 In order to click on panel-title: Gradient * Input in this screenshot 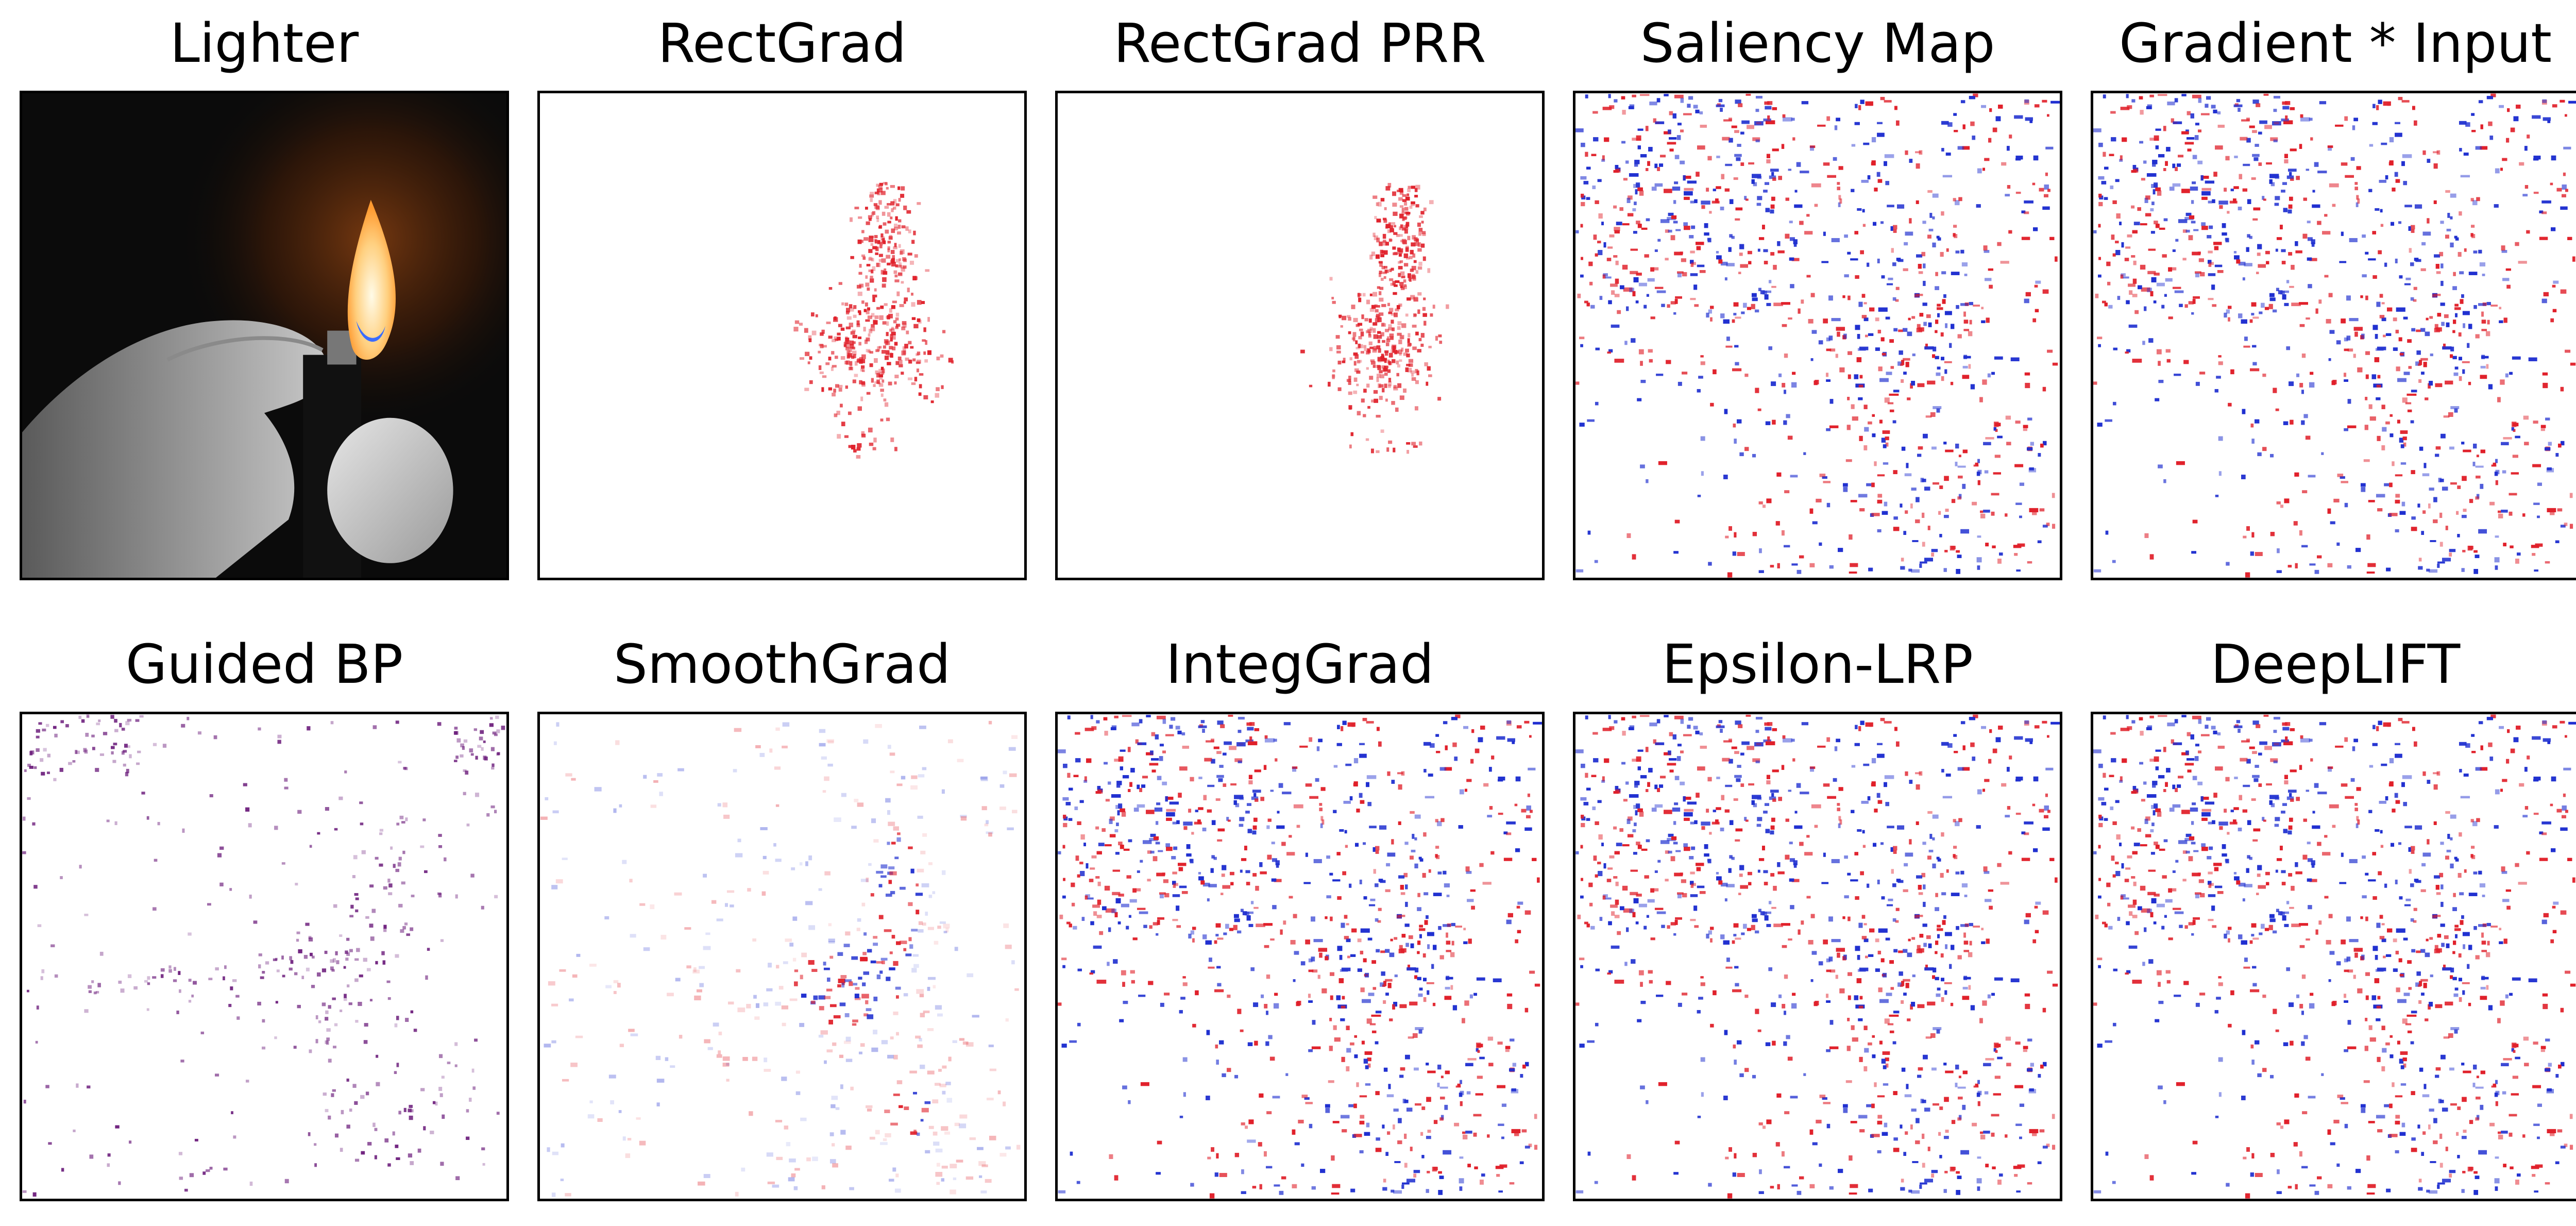, I will do `click(2335, 43)`.